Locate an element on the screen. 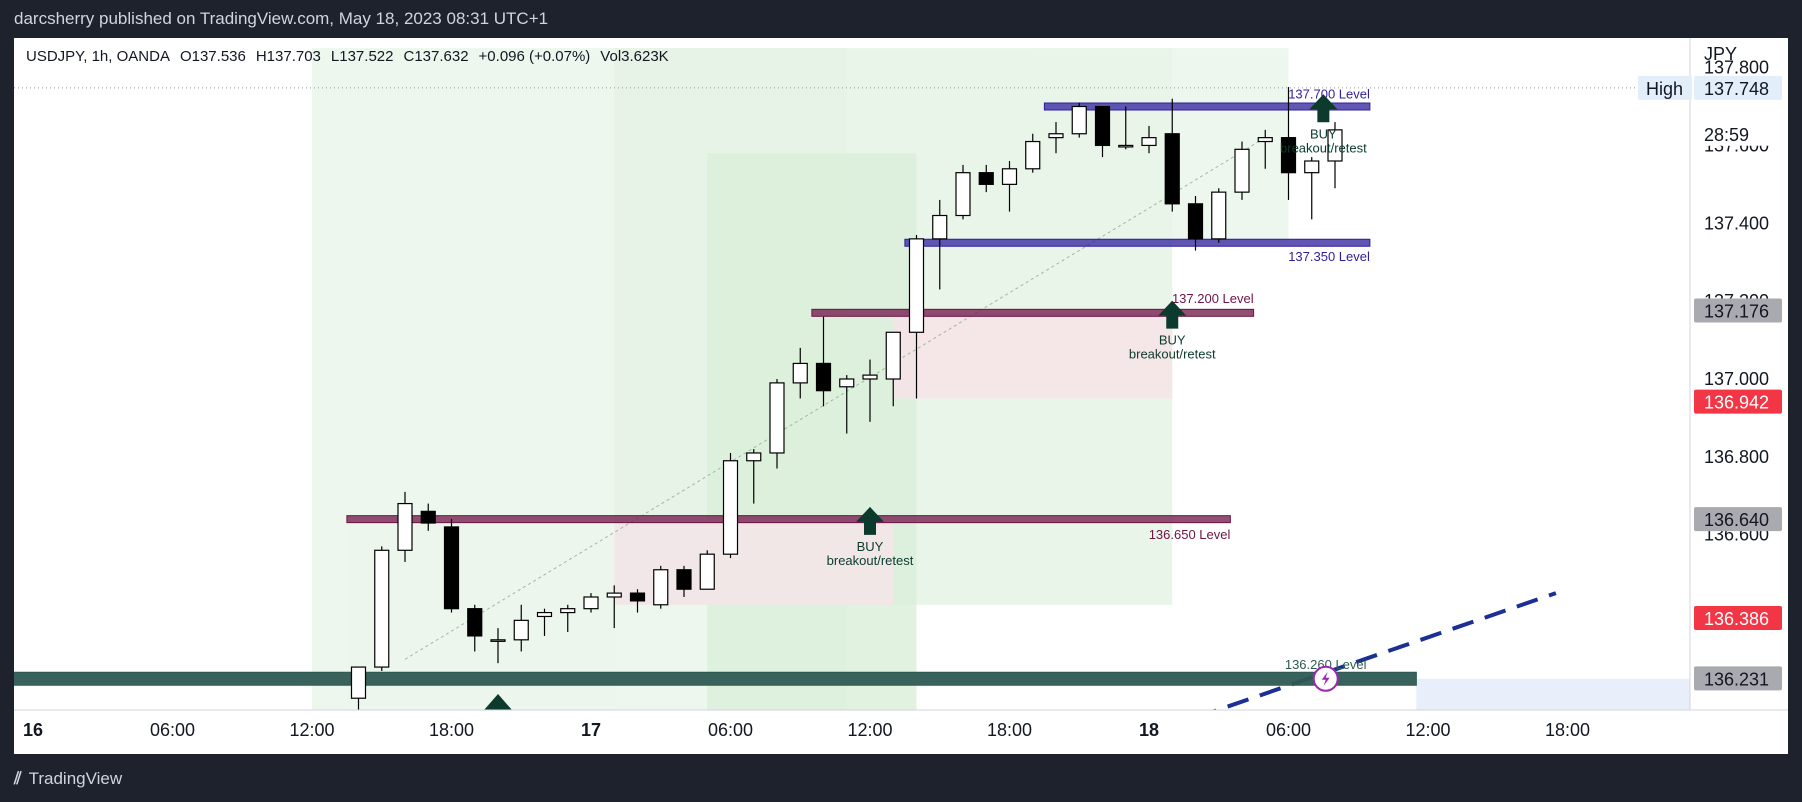 Image resolution: width=1802 pixels, height=802 pixels. price-badge-text: 136.942 is located at coordinates (1736, 403).